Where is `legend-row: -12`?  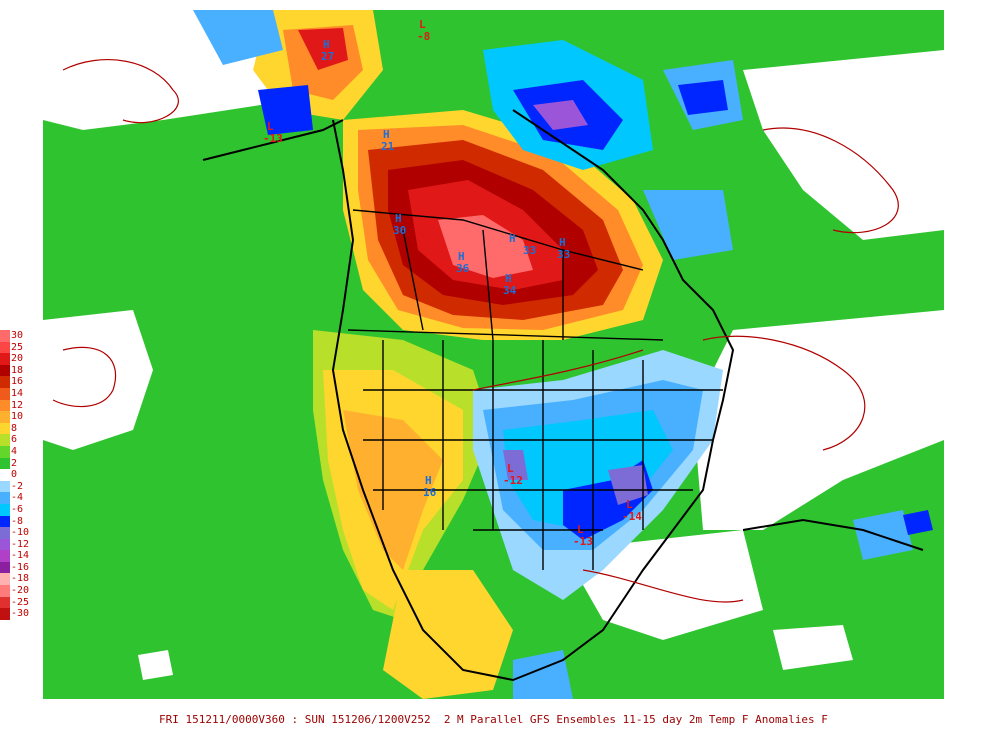
legend-row: -12 is located at coordinates (20, 544).